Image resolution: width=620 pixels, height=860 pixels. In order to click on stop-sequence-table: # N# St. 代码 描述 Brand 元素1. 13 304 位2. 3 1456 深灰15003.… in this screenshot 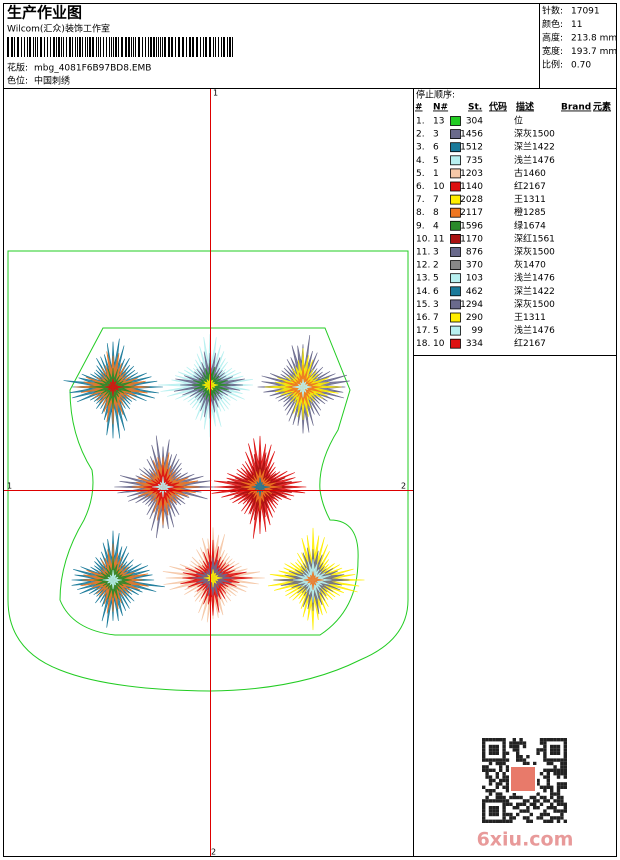, I will do `click(513, 225)`.